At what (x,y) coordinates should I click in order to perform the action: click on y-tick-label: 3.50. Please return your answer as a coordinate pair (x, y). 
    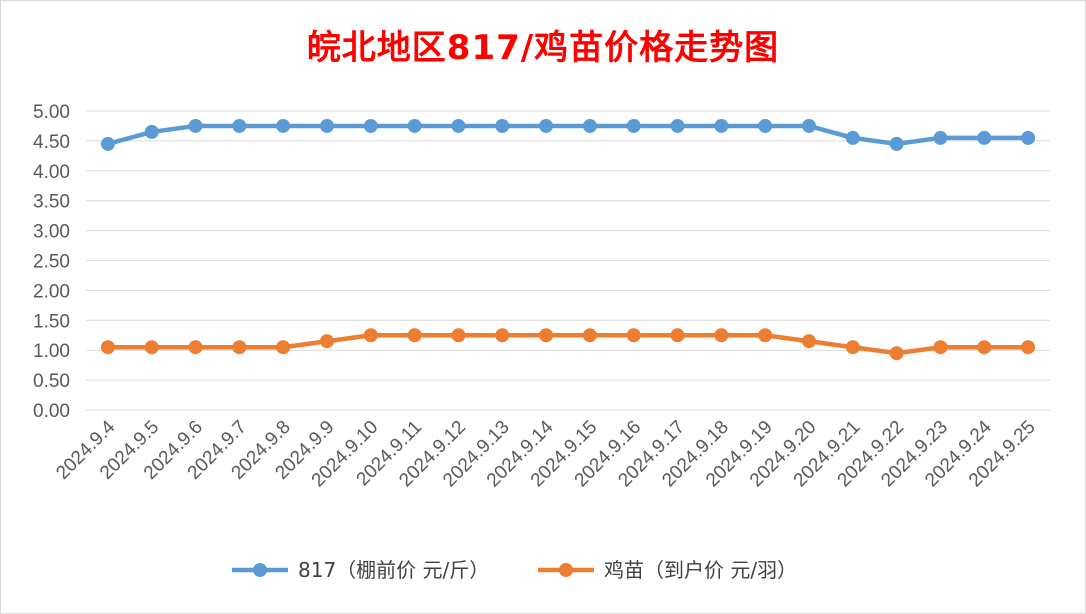
    Looking at the image, I should click on (51, 202).